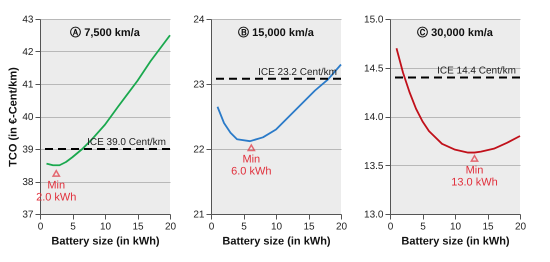 The width and height of the screenshot is (550, 262). I want to click on y-tick-label: 23, so click(199, 85).